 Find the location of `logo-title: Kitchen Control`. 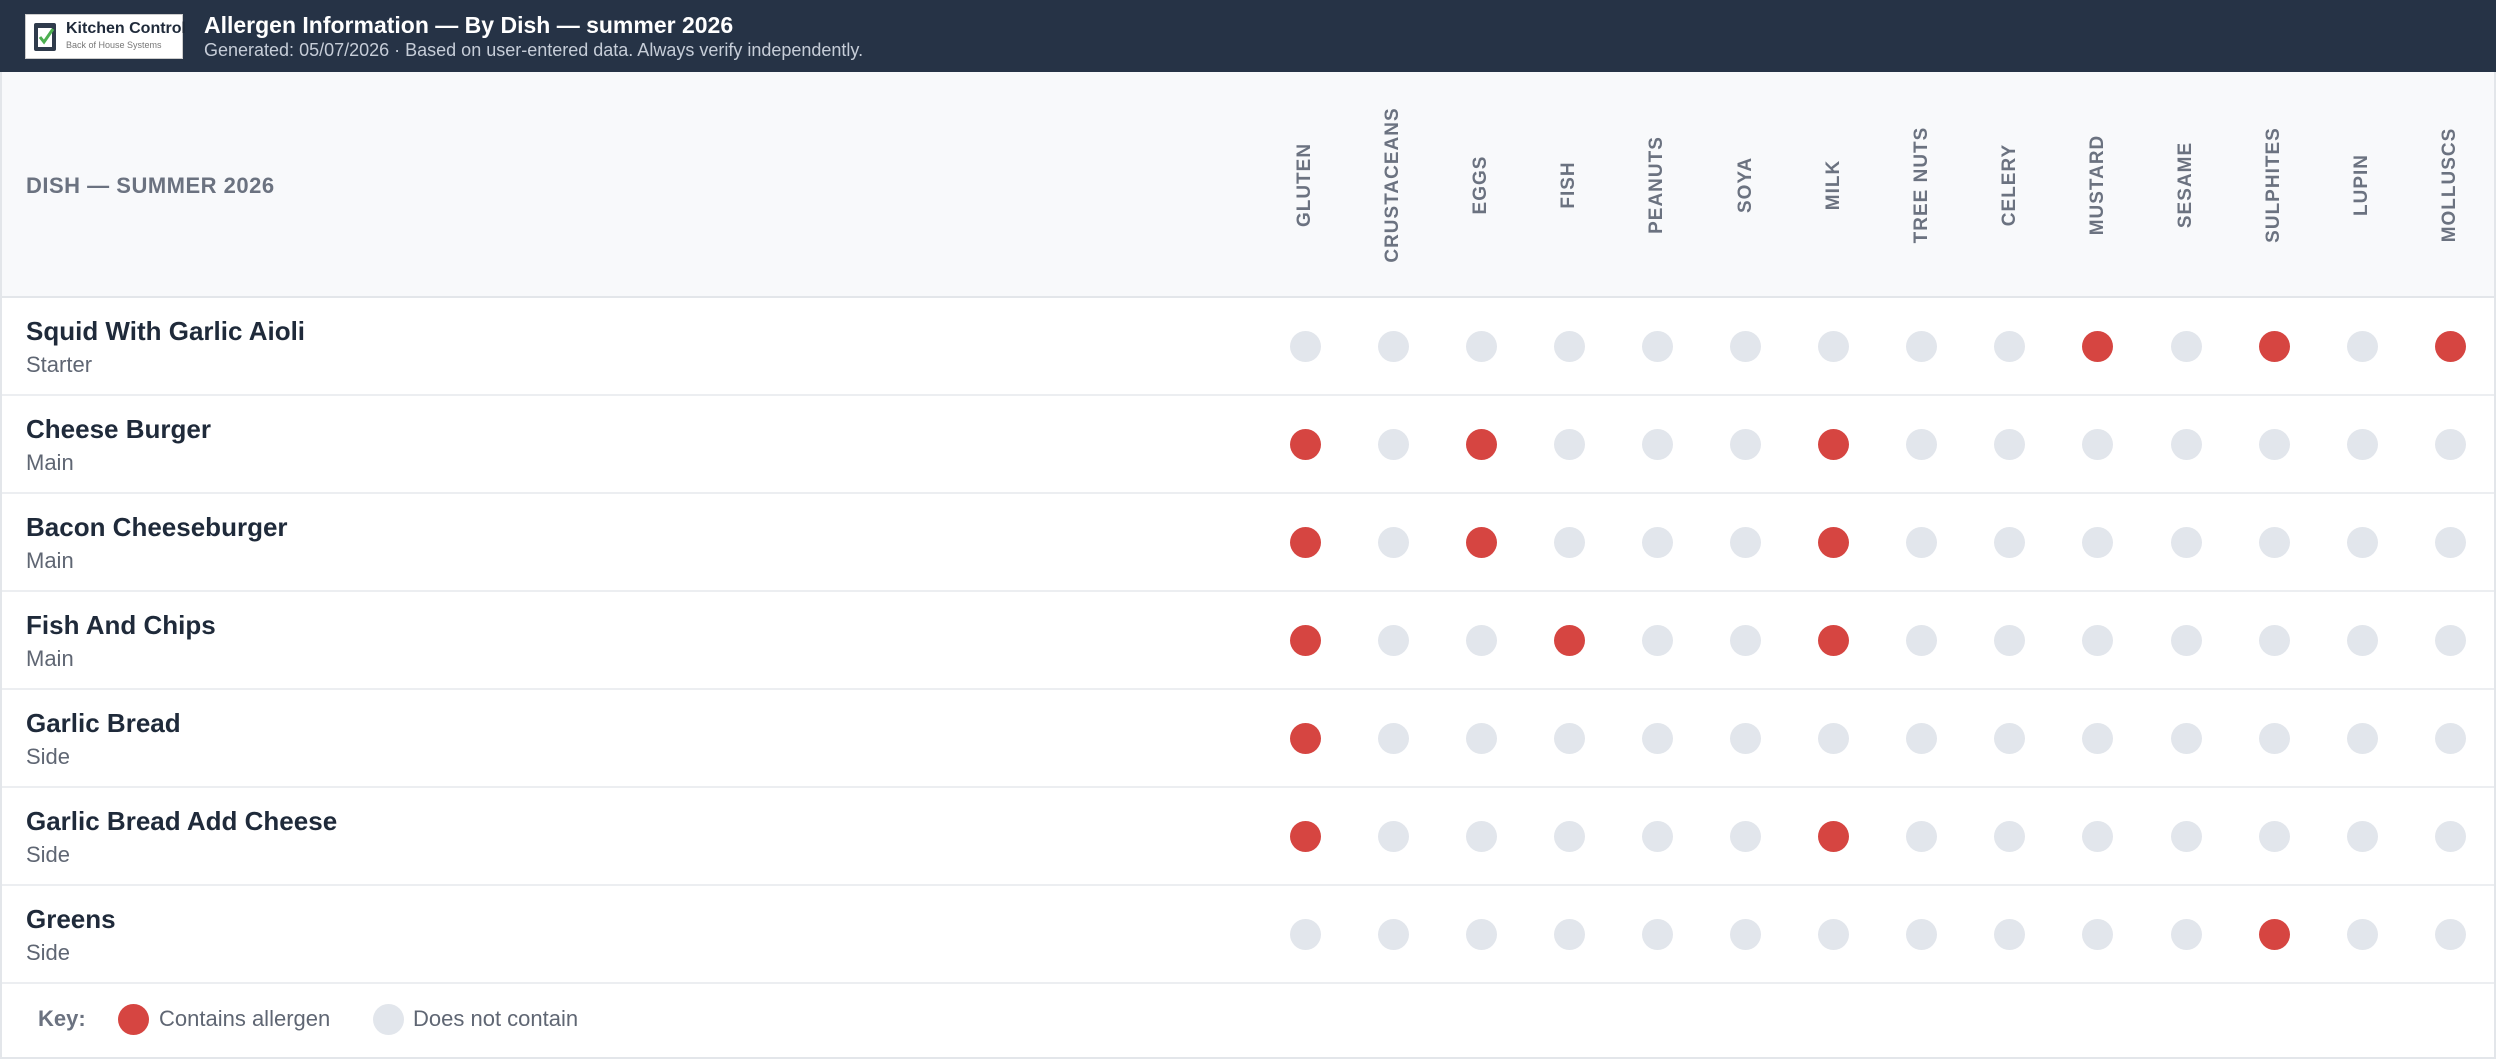

logo-title: Kitchen Control is located at coordinates (126, 28).